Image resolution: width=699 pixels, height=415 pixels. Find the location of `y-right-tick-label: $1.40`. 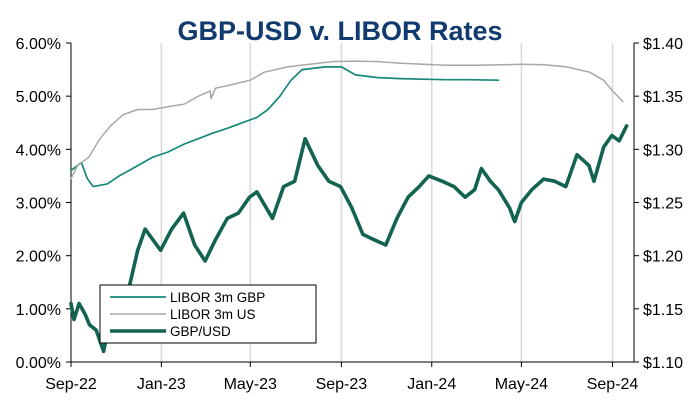

y-right-tick-label: $1.40 is located at coordinates (663, 44).